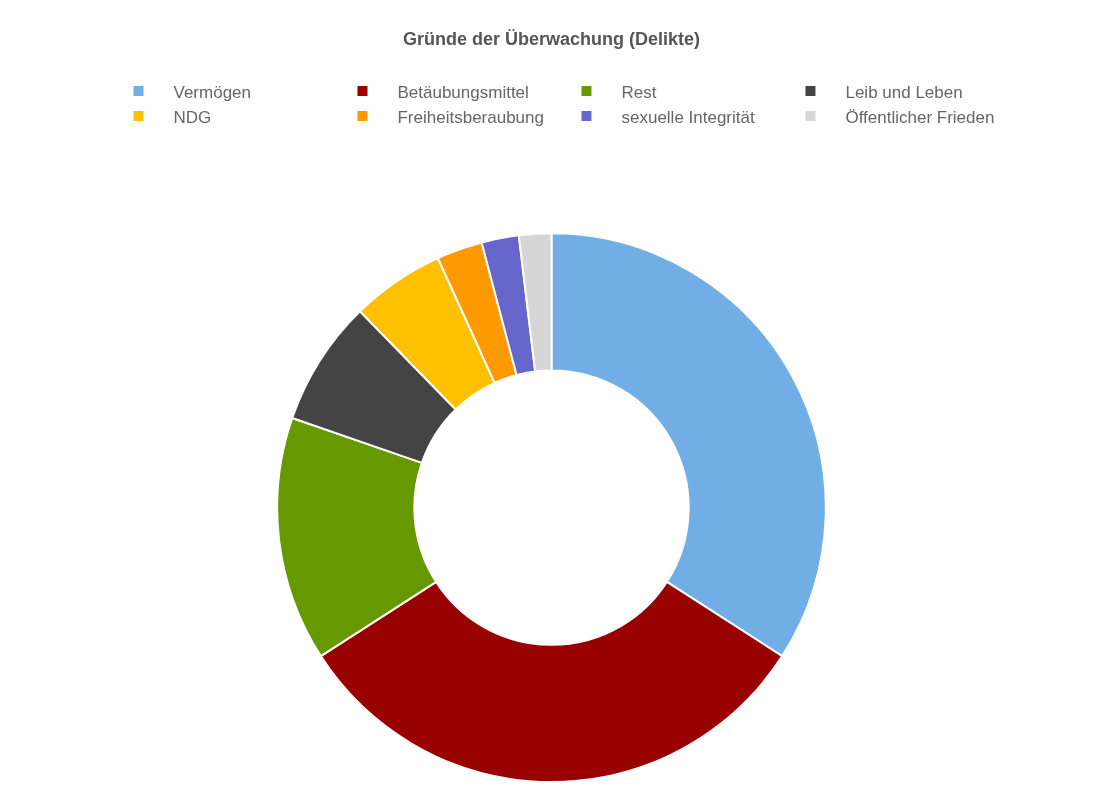  Describe the element at coordinates (688, 117) in the screenshot. I see `legend-label: sexuelle Integrität` at that location.